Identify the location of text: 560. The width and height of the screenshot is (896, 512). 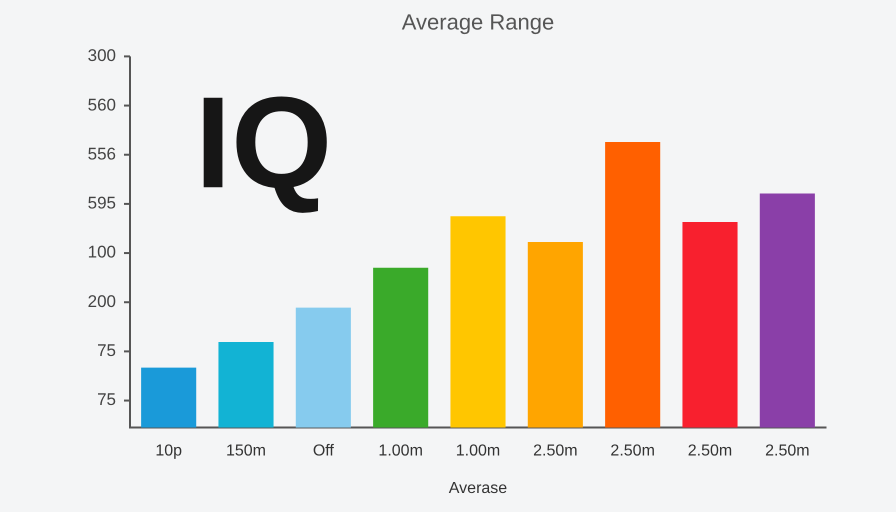
(102, 104).